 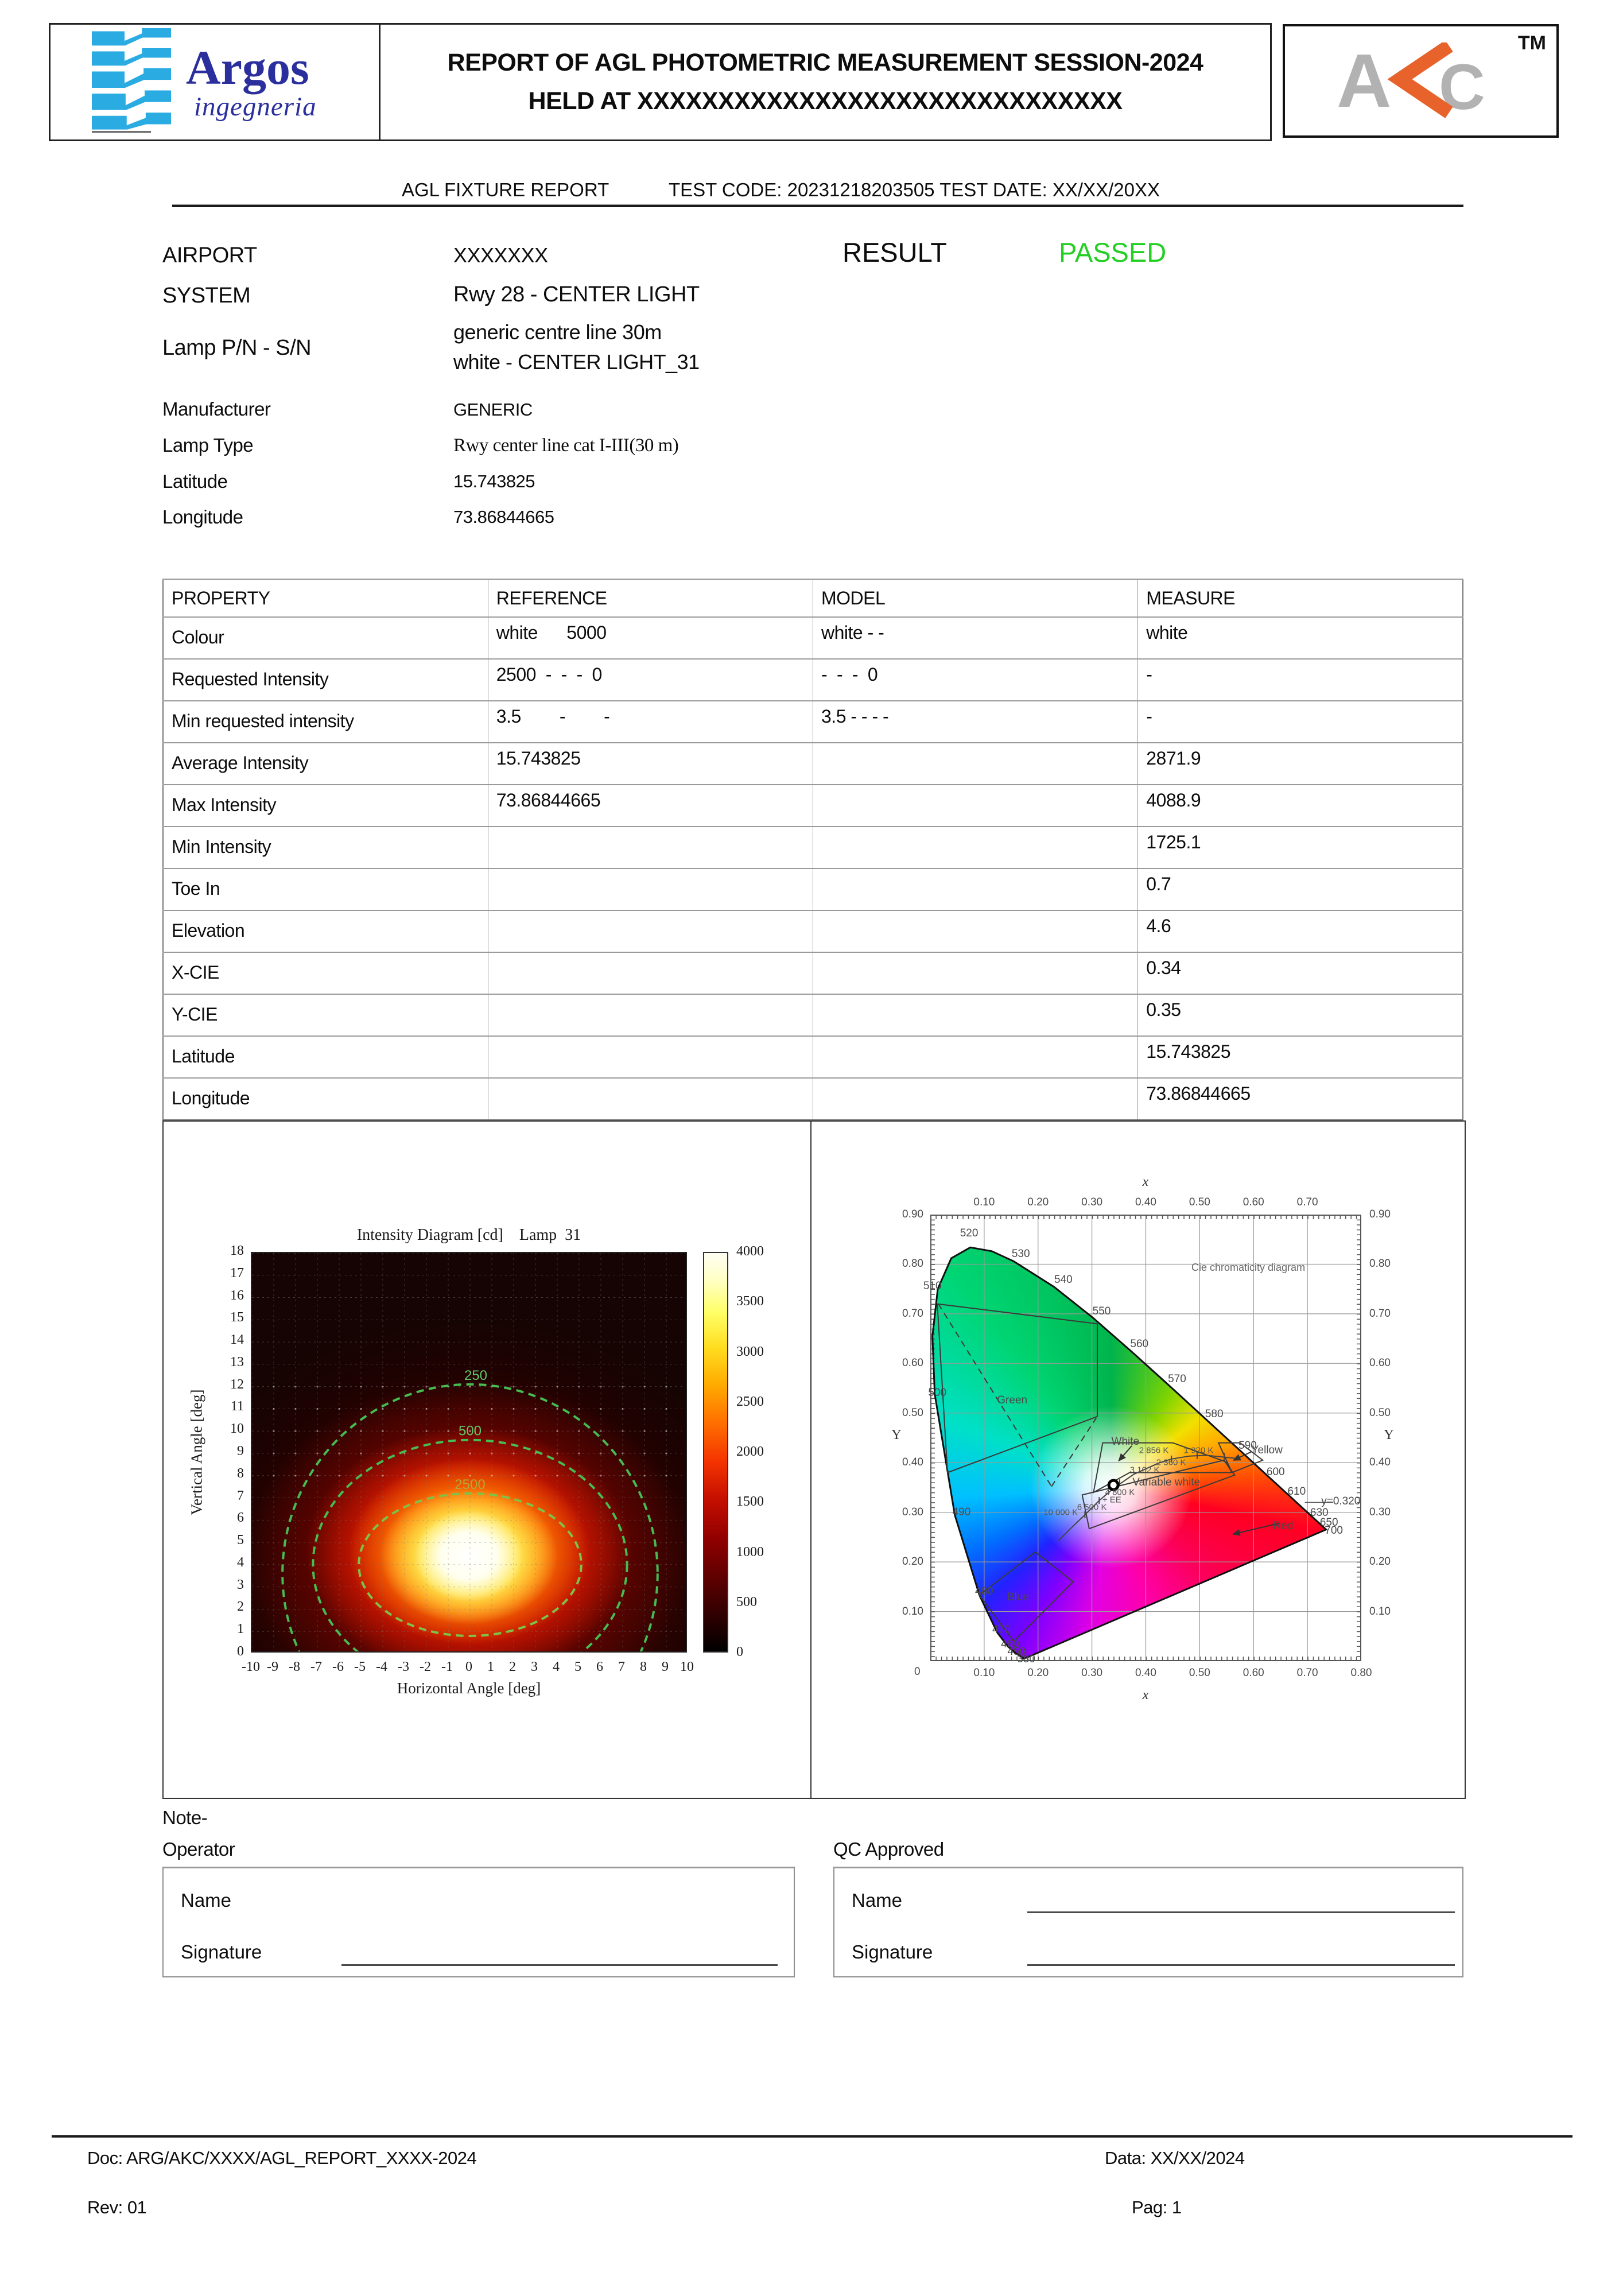 I want to click on table-cell-label: Elevation, so click(x=325, y=931).